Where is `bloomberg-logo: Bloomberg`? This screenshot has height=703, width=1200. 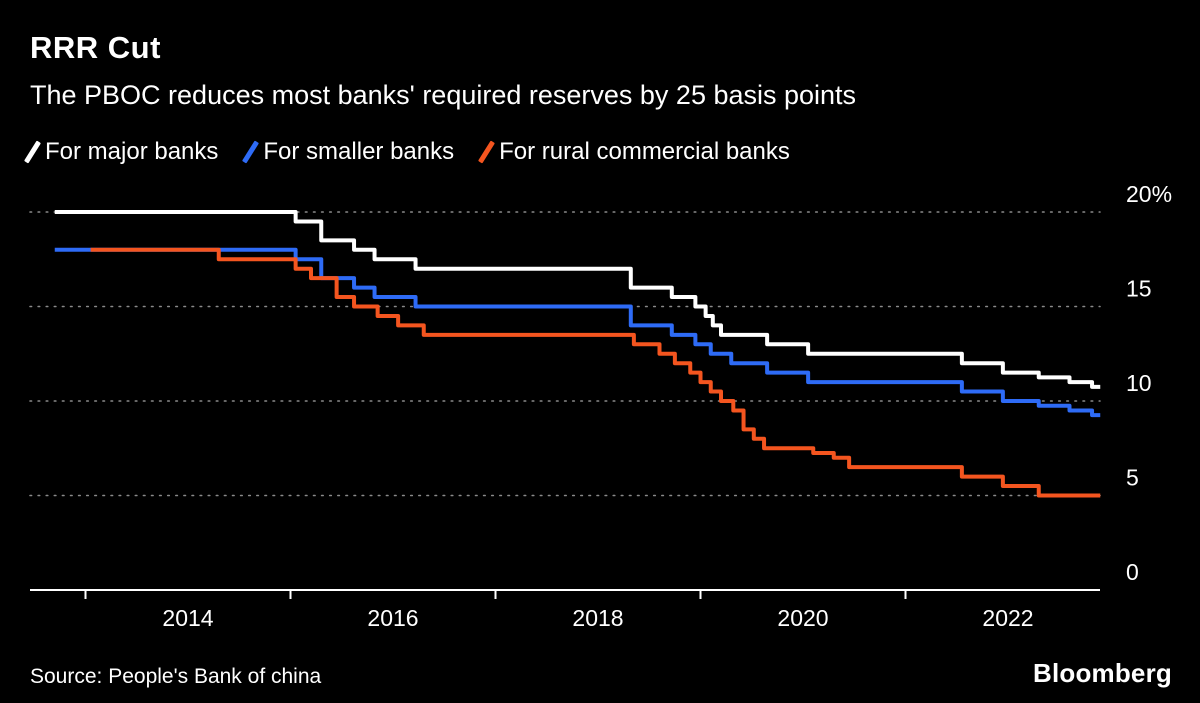
bloomberg-logo: Bloomberg is located at coordinates (1102, 673).